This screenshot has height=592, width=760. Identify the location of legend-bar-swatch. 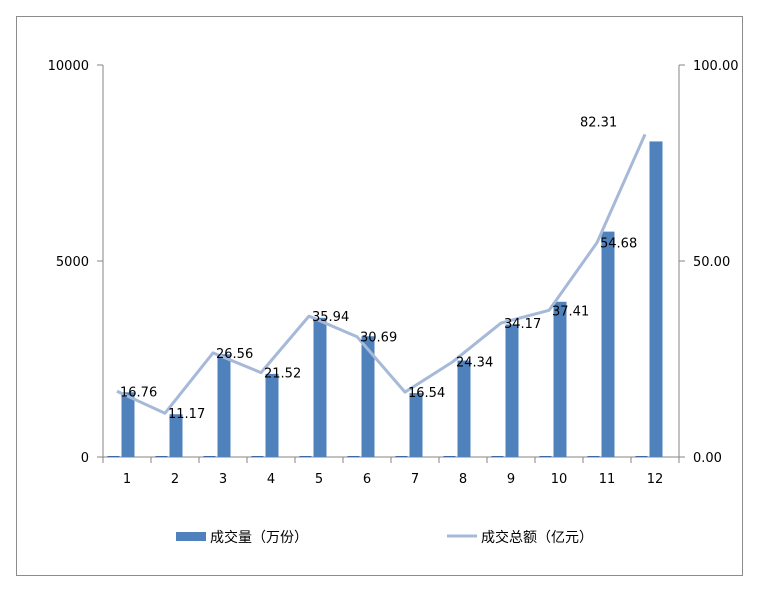
(191, 536).